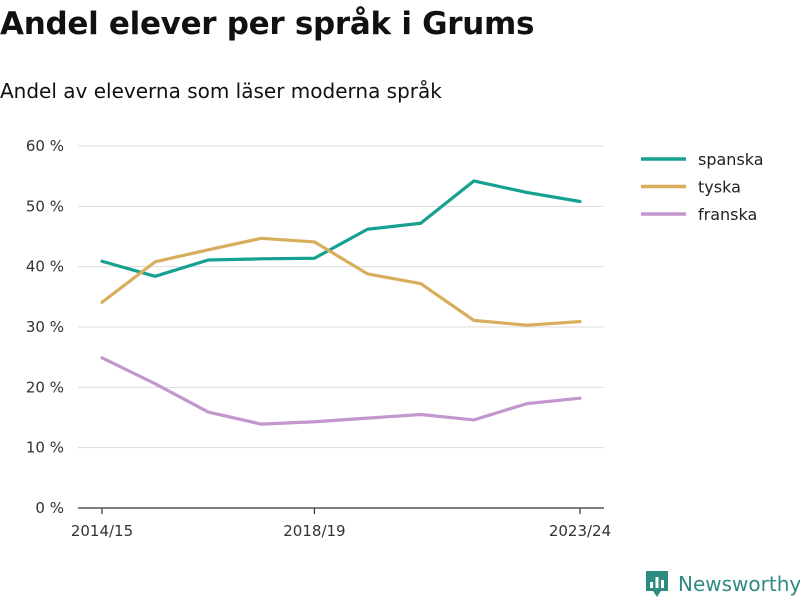 Image resolution: width=800 pixels, height=600 pixels. I want to click on series-line-franska, so click(341, 391).